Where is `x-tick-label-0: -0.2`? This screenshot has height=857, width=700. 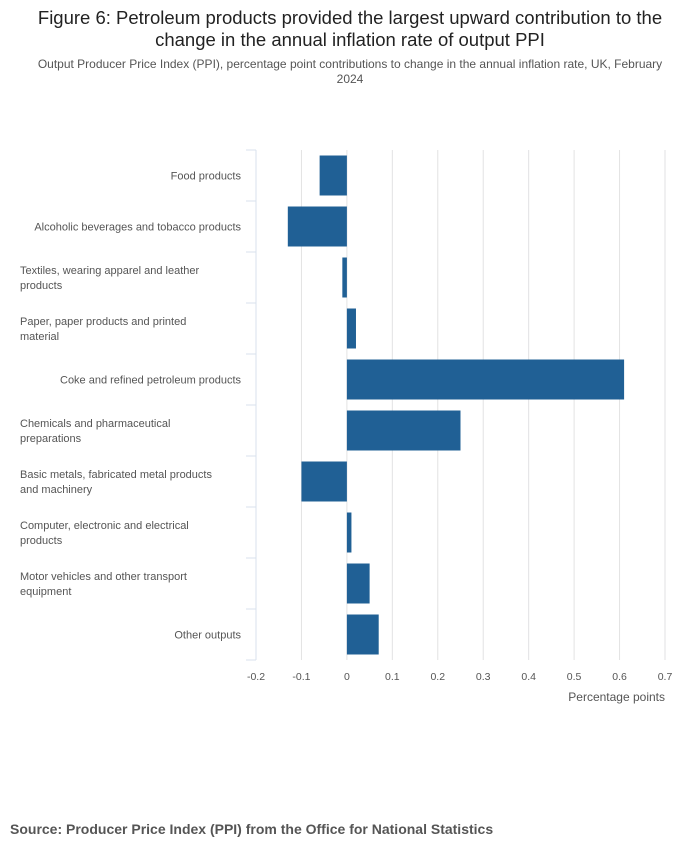 x-tick-label-0: -0.2 is located at coordinates (256, 677).